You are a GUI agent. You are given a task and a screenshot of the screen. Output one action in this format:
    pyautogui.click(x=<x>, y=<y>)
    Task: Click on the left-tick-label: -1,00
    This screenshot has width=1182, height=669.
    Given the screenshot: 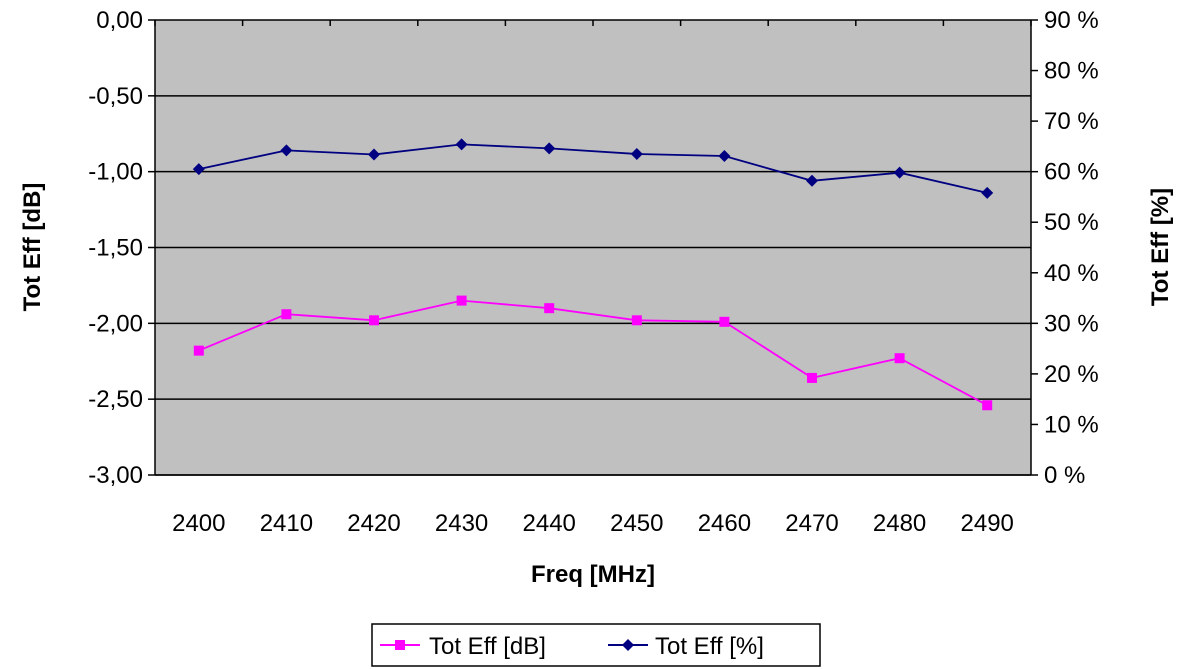 What is the action you would take?
    pyautogui.click(x=115, y=172)
    